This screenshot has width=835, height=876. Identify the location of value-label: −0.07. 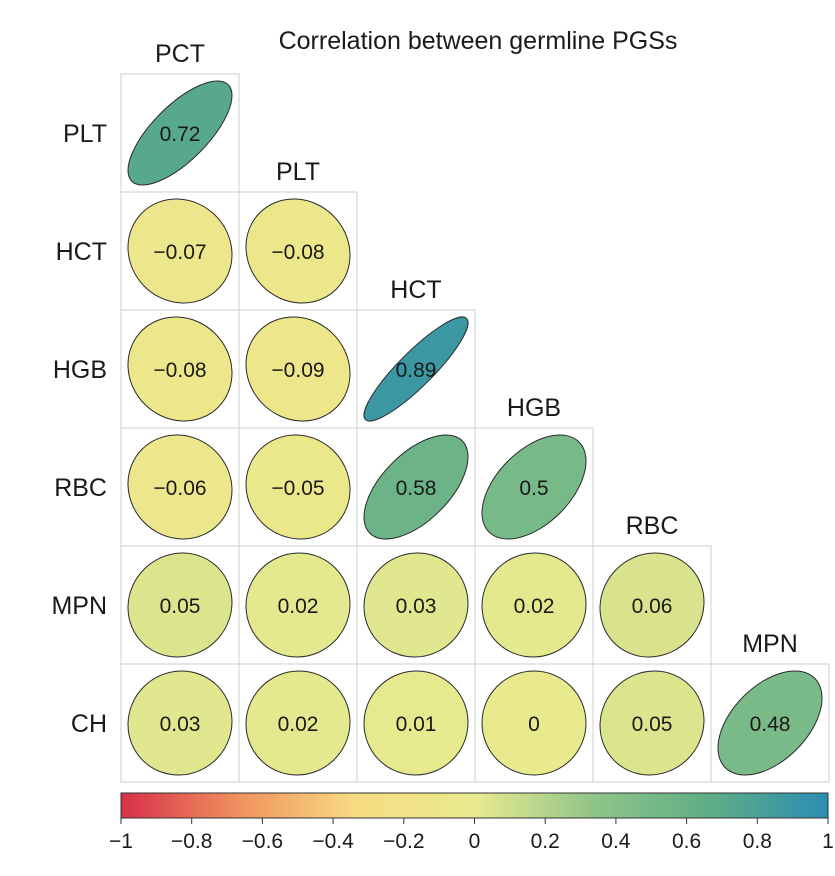
(179, 252).